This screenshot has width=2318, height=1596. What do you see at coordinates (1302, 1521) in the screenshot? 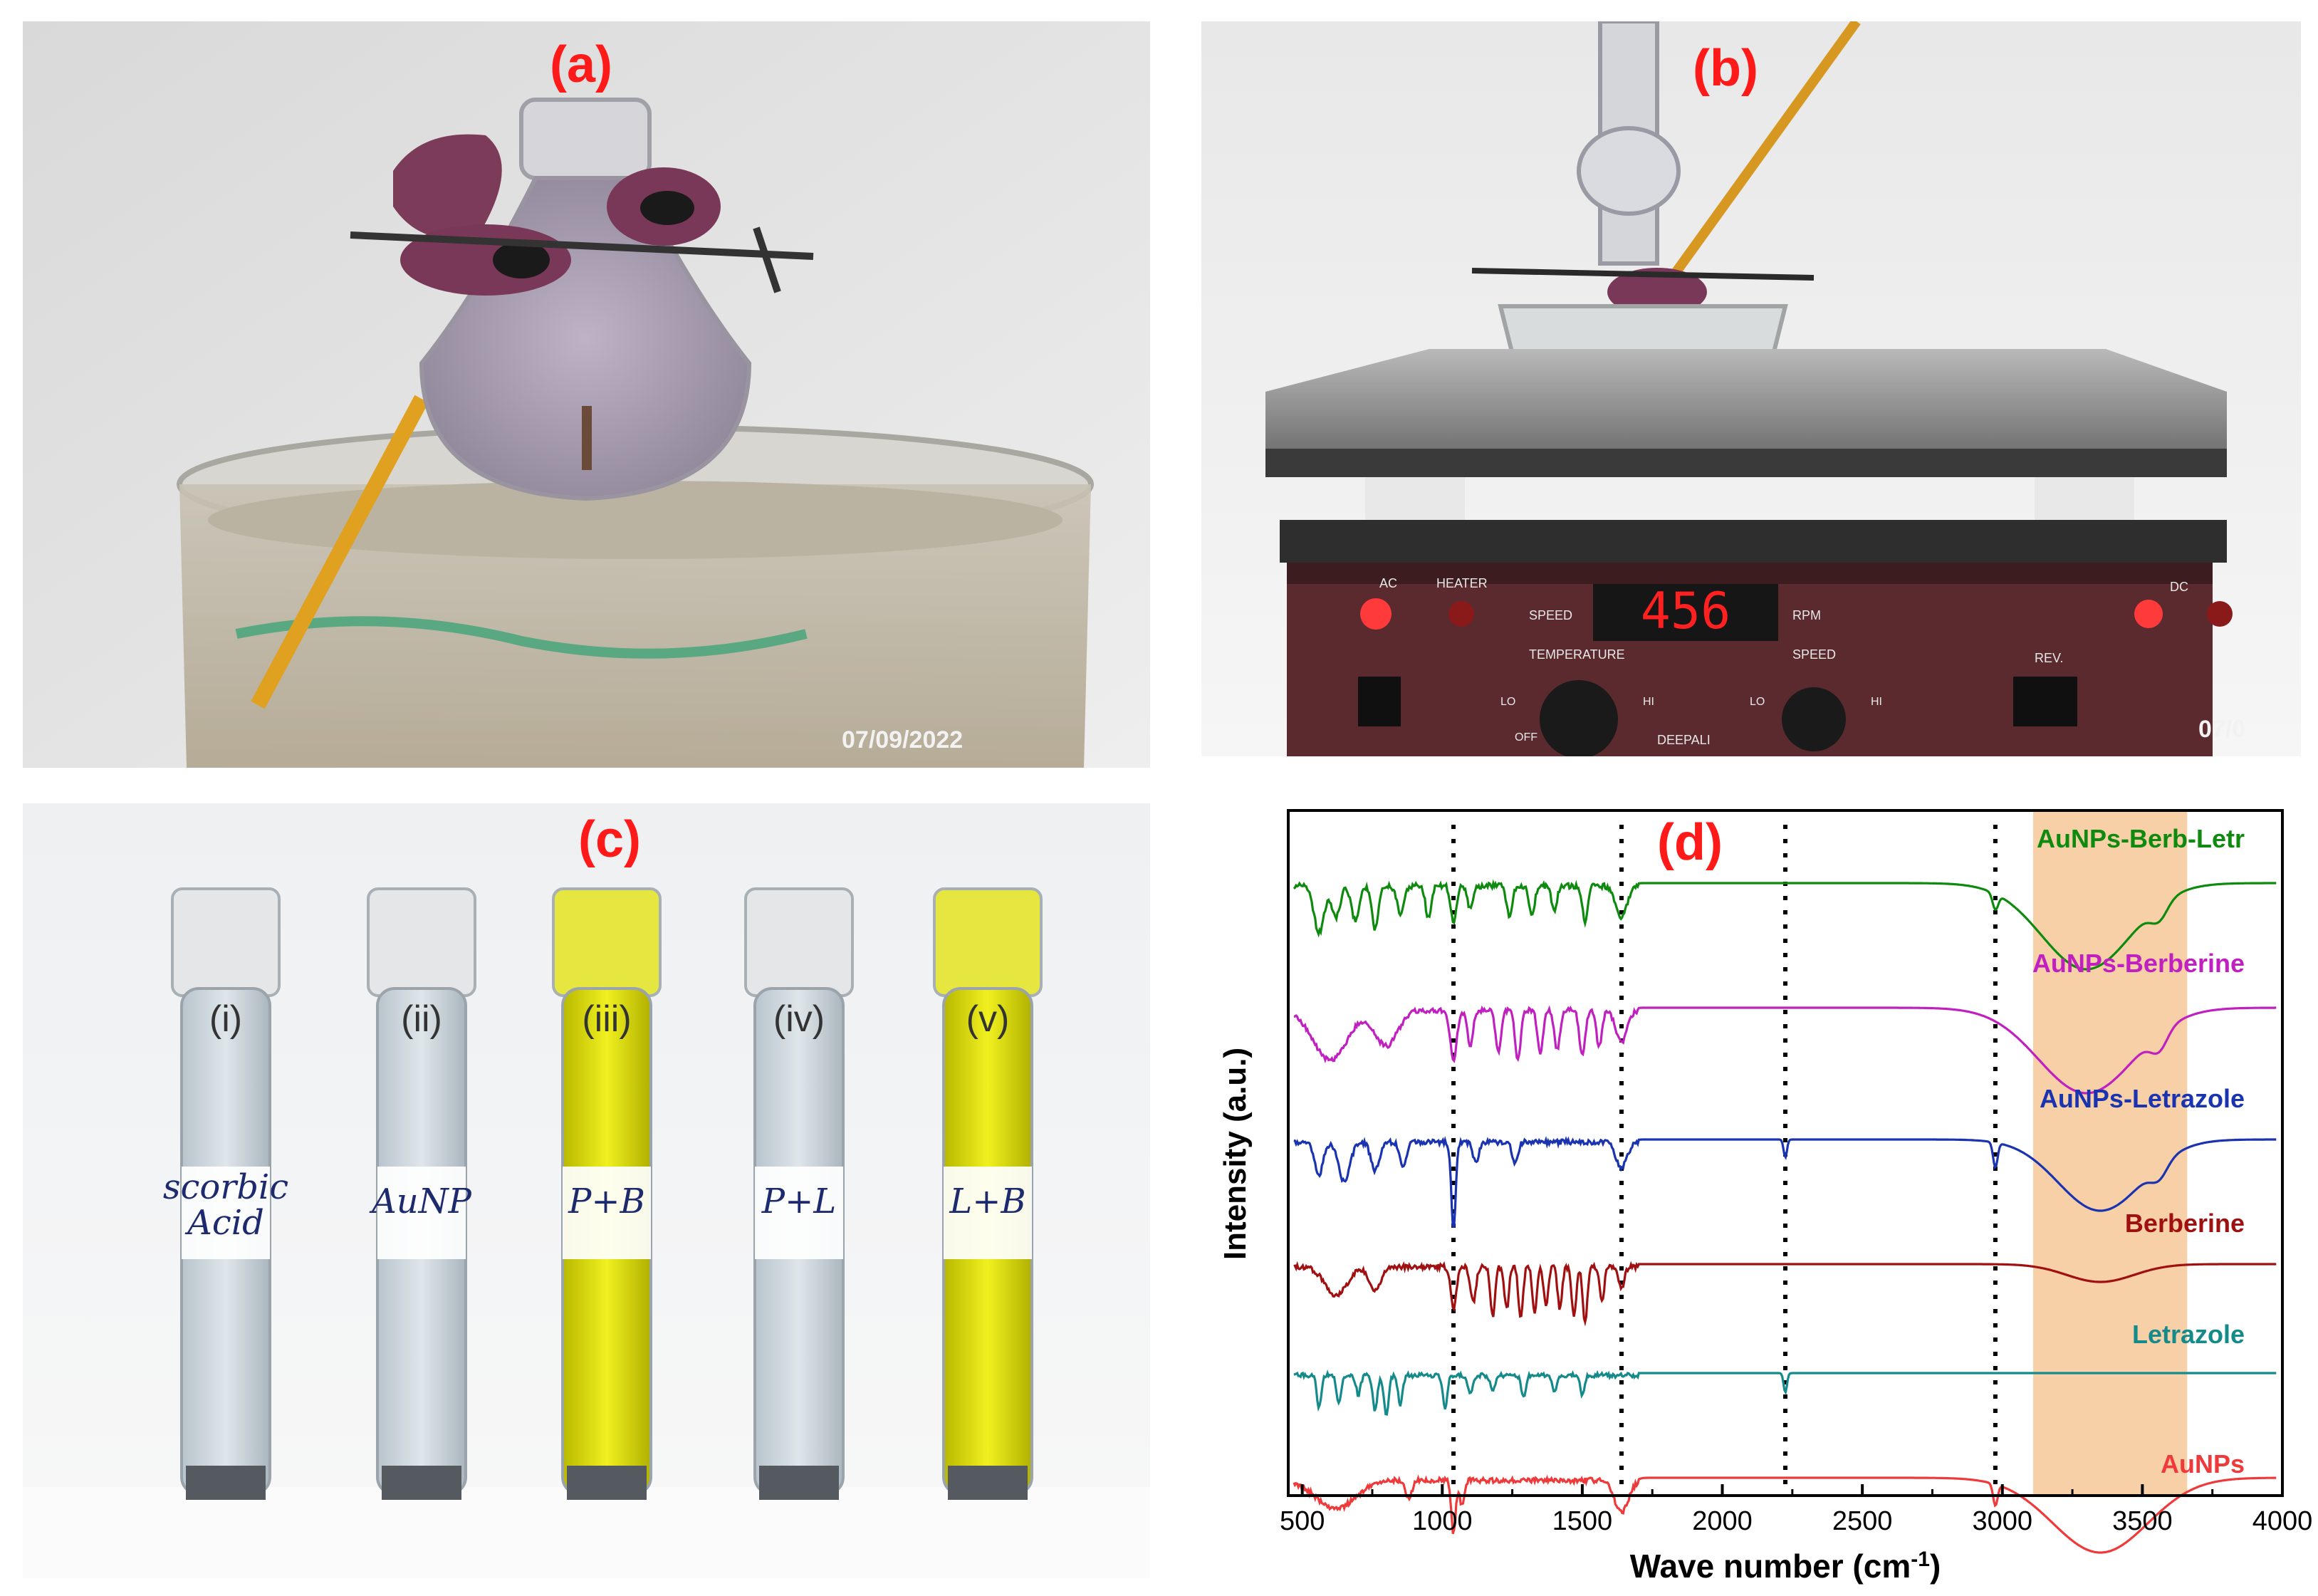
I see `x-tick-label: 500` at bounding box center [1302, 1521].